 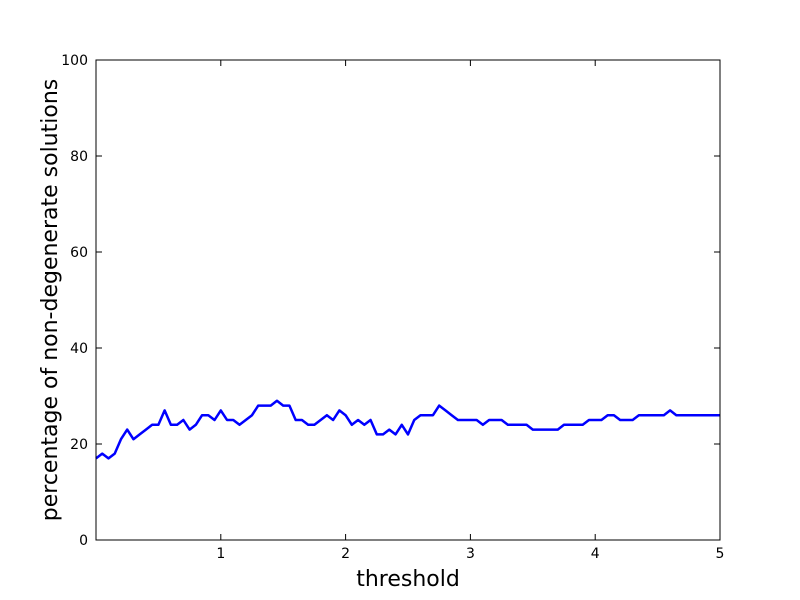 I want to click on y-tick-label: 60, so click(x=79, y=253).